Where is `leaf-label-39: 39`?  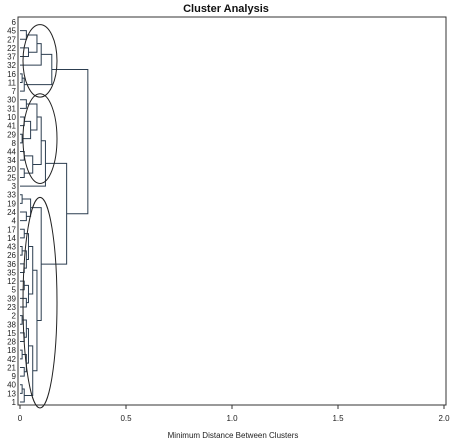 leaf-label-39: 39 is located at coordinates (11, 298).